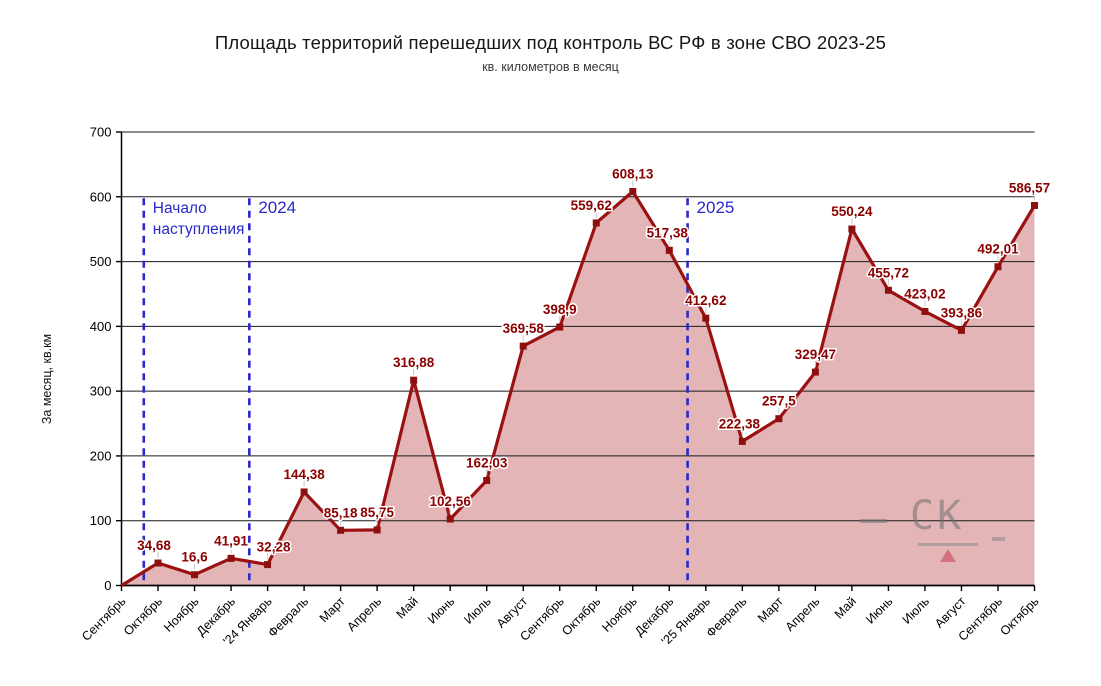 The width and height of the screenshot is (1101, 686). I want to click on chart-subtitle: кв. километров в месяц, so click(550, 67).